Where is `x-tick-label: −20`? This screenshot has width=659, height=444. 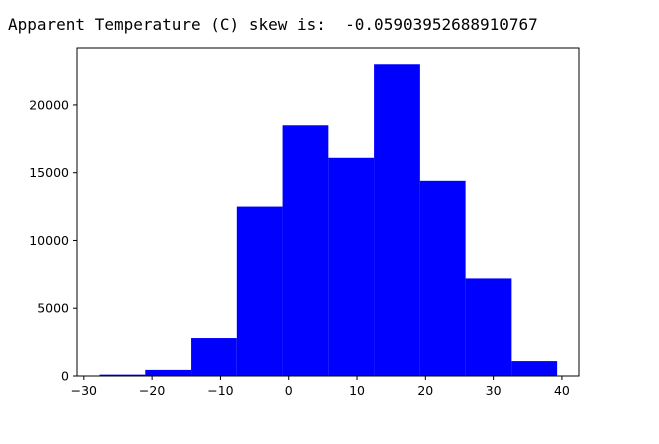 x-tick-label: −20 is located at coordinates (152, 390).